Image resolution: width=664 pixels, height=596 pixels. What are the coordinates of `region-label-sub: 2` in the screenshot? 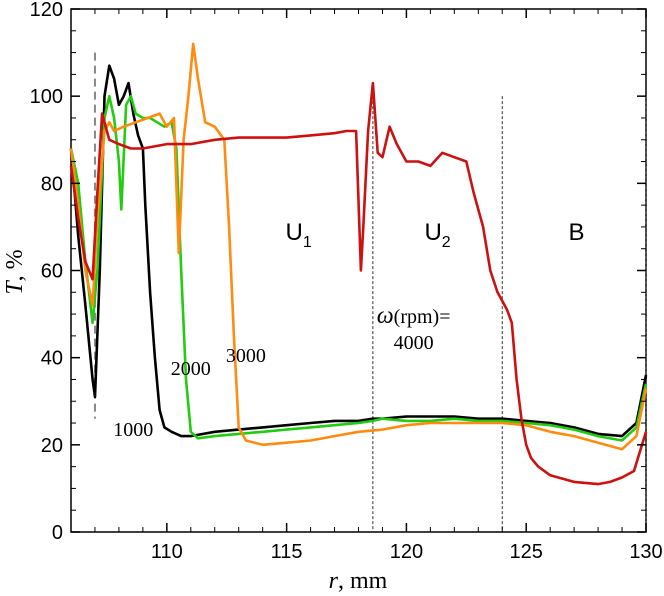 It's located at (446, 242).